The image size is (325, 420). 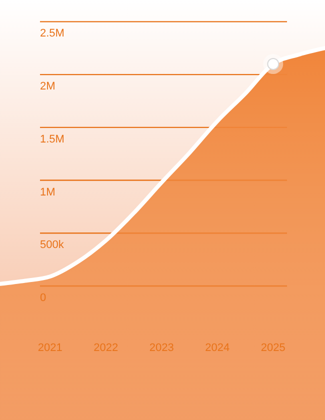 I want to click on y-tick-label: 1M, so click(x=48, y=192).